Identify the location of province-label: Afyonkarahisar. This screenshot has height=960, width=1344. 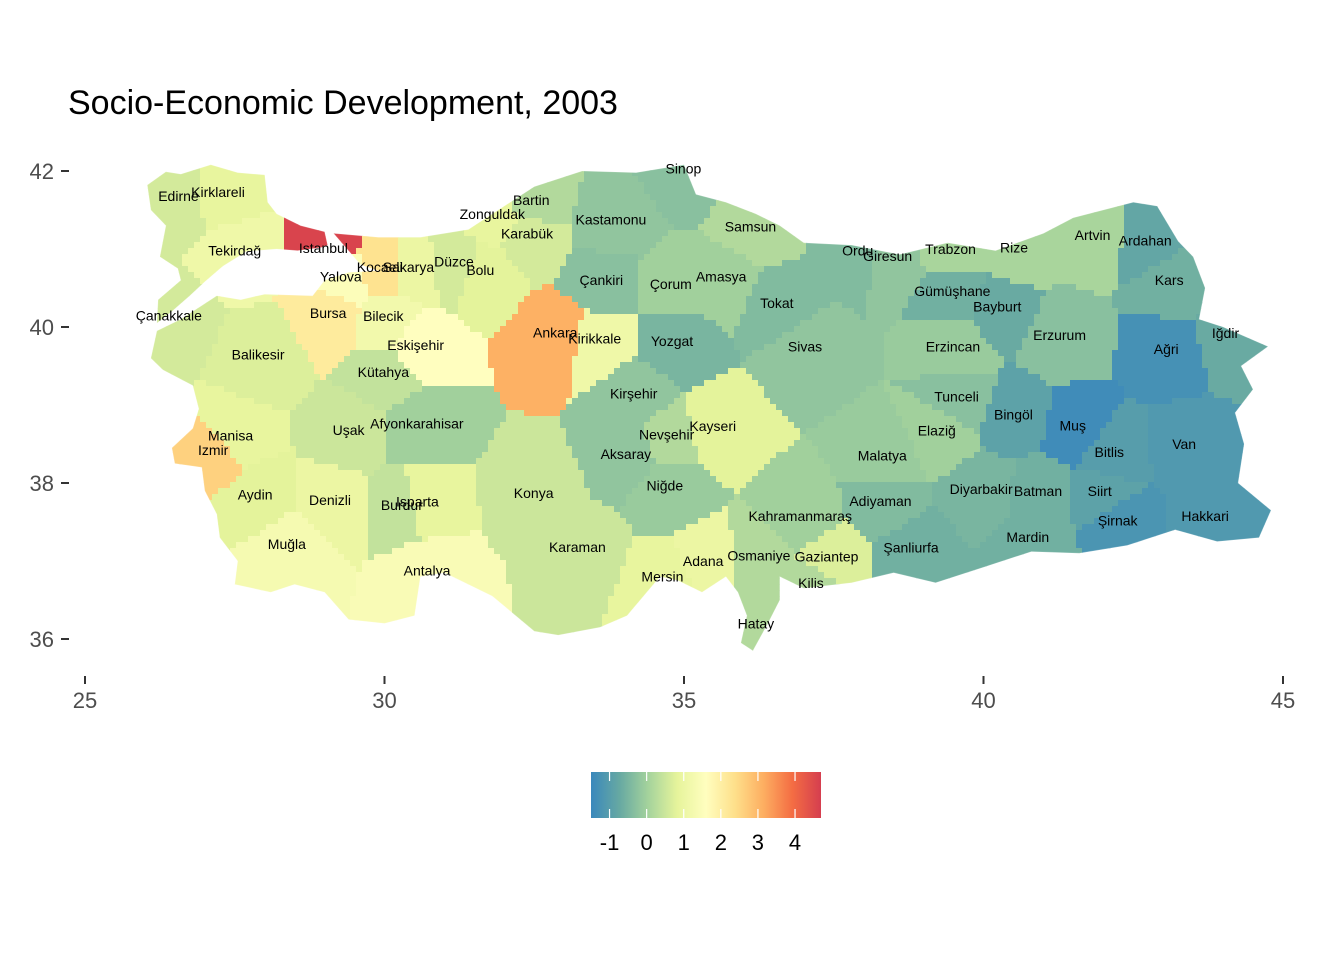
(417, 424).